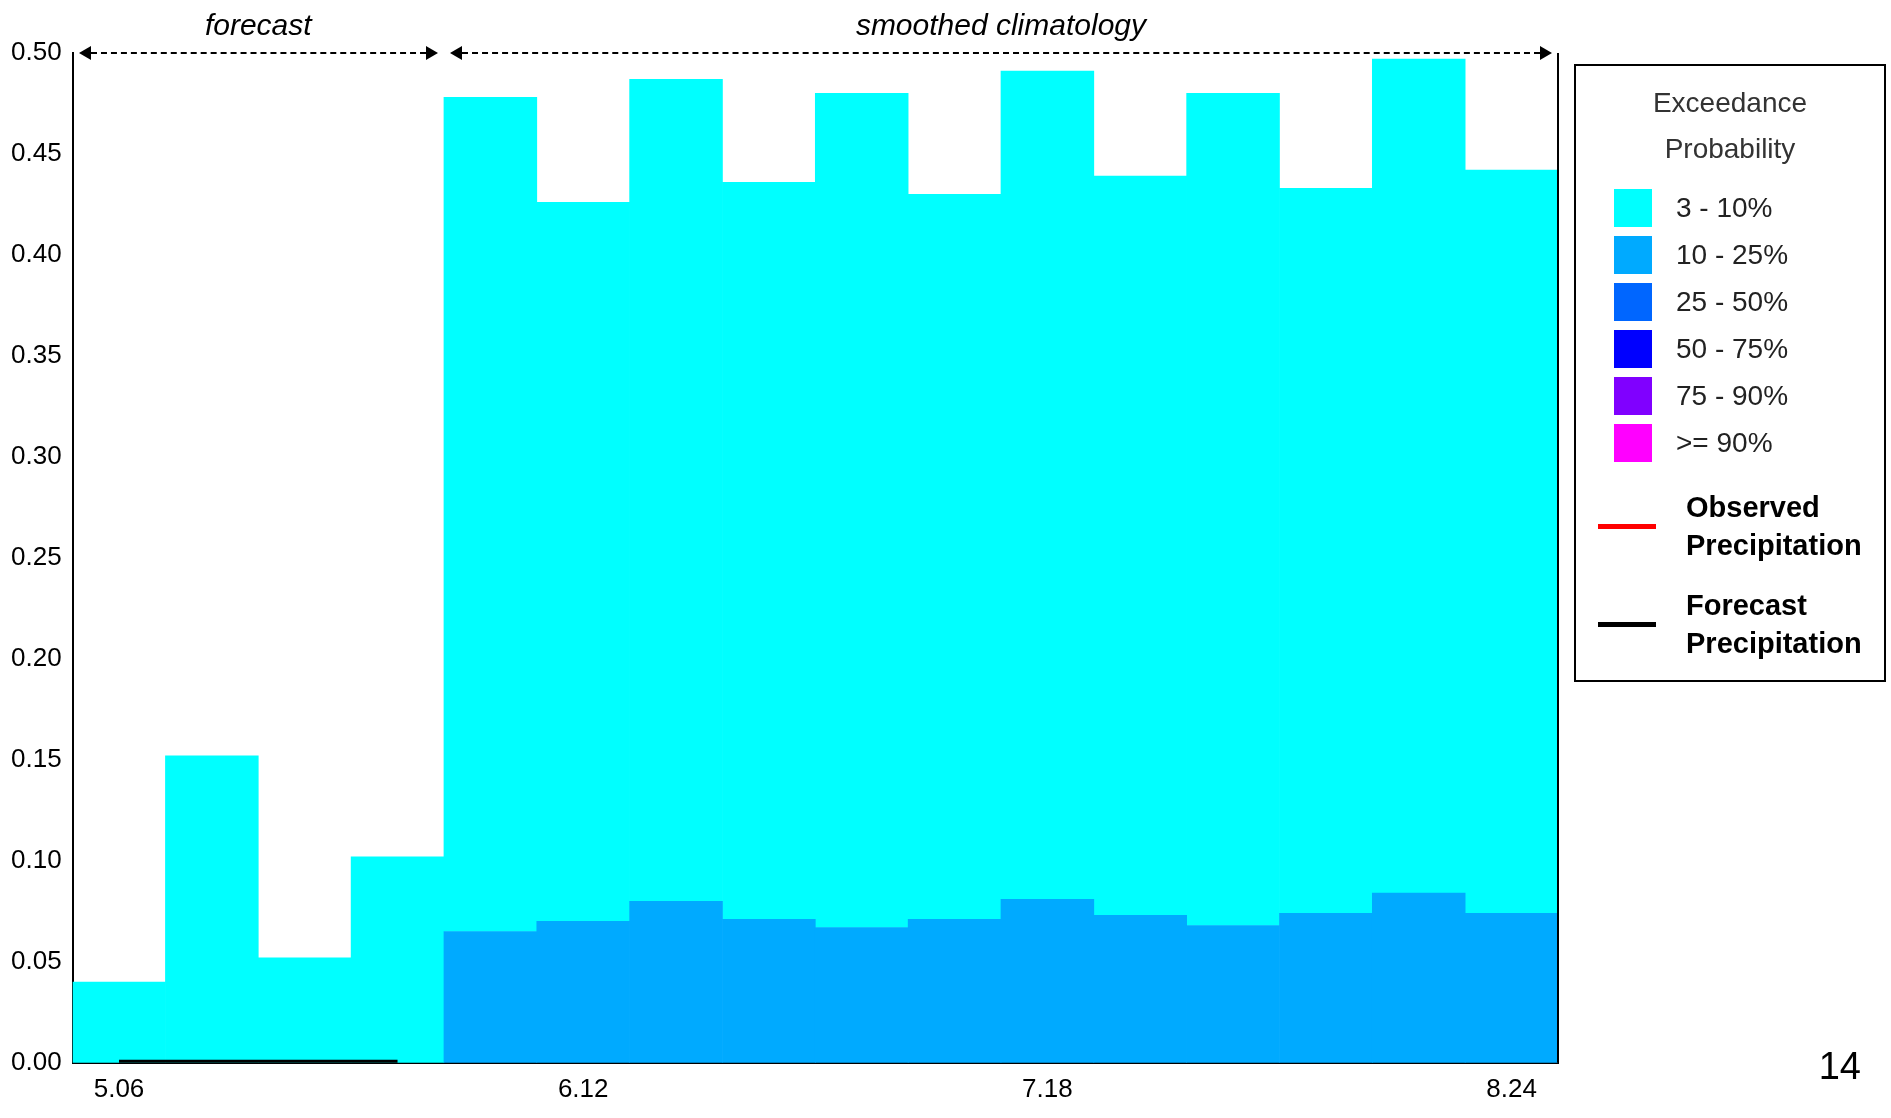 The height and width of the screenshot is (1118, 1891). Describe the element at coordinates (36, 455) in the screenshot. I see `y-tick-label: 0.30` at that location.